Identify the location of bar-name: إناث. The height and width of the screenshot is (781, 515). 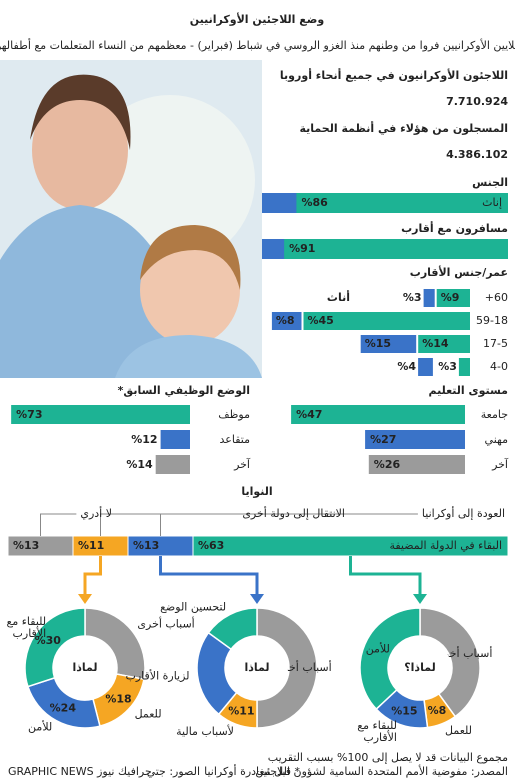
(492, 202).